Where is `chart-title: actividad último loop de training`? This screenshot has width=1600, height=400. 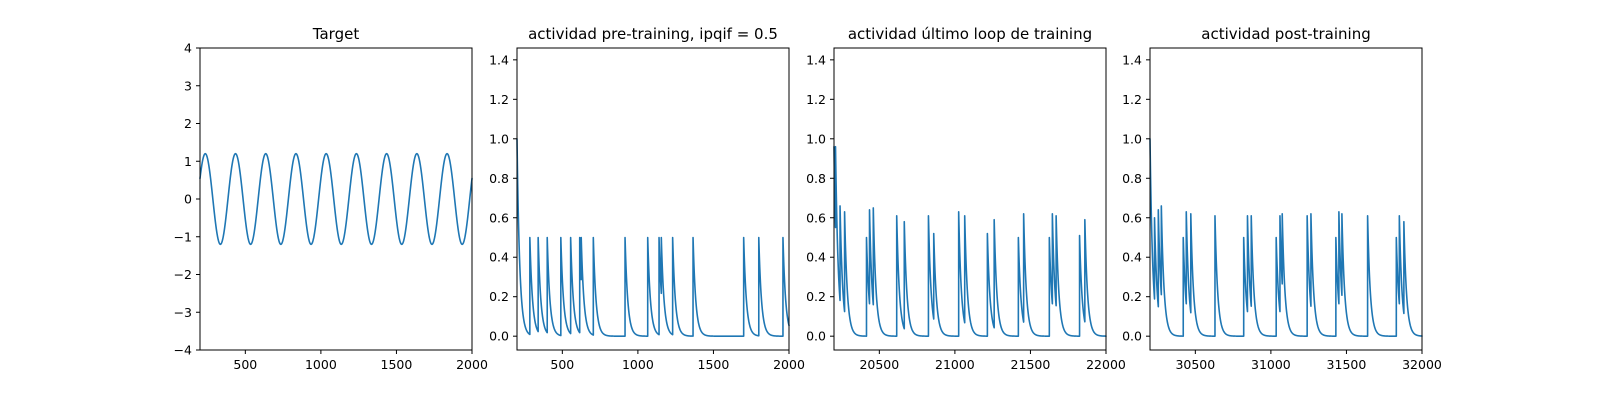
chart-title: actividad último loop de training is located at coordinates (970, 34).